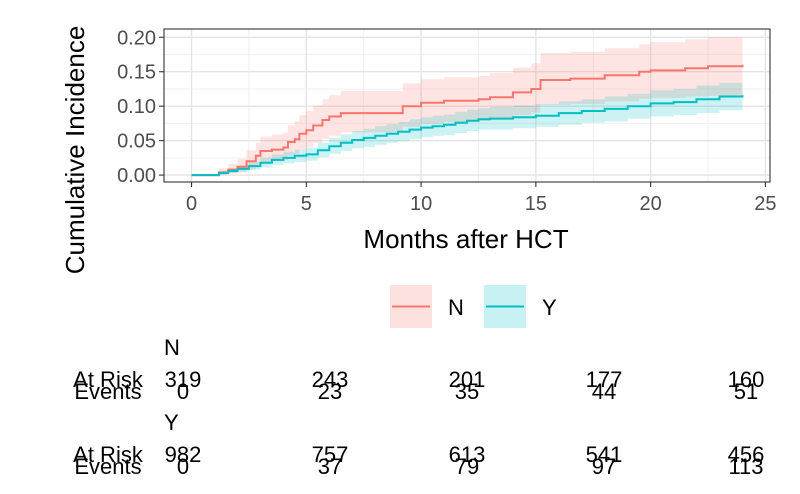  I want to click on risk-group-label-Y: Y, so click(171, 422).